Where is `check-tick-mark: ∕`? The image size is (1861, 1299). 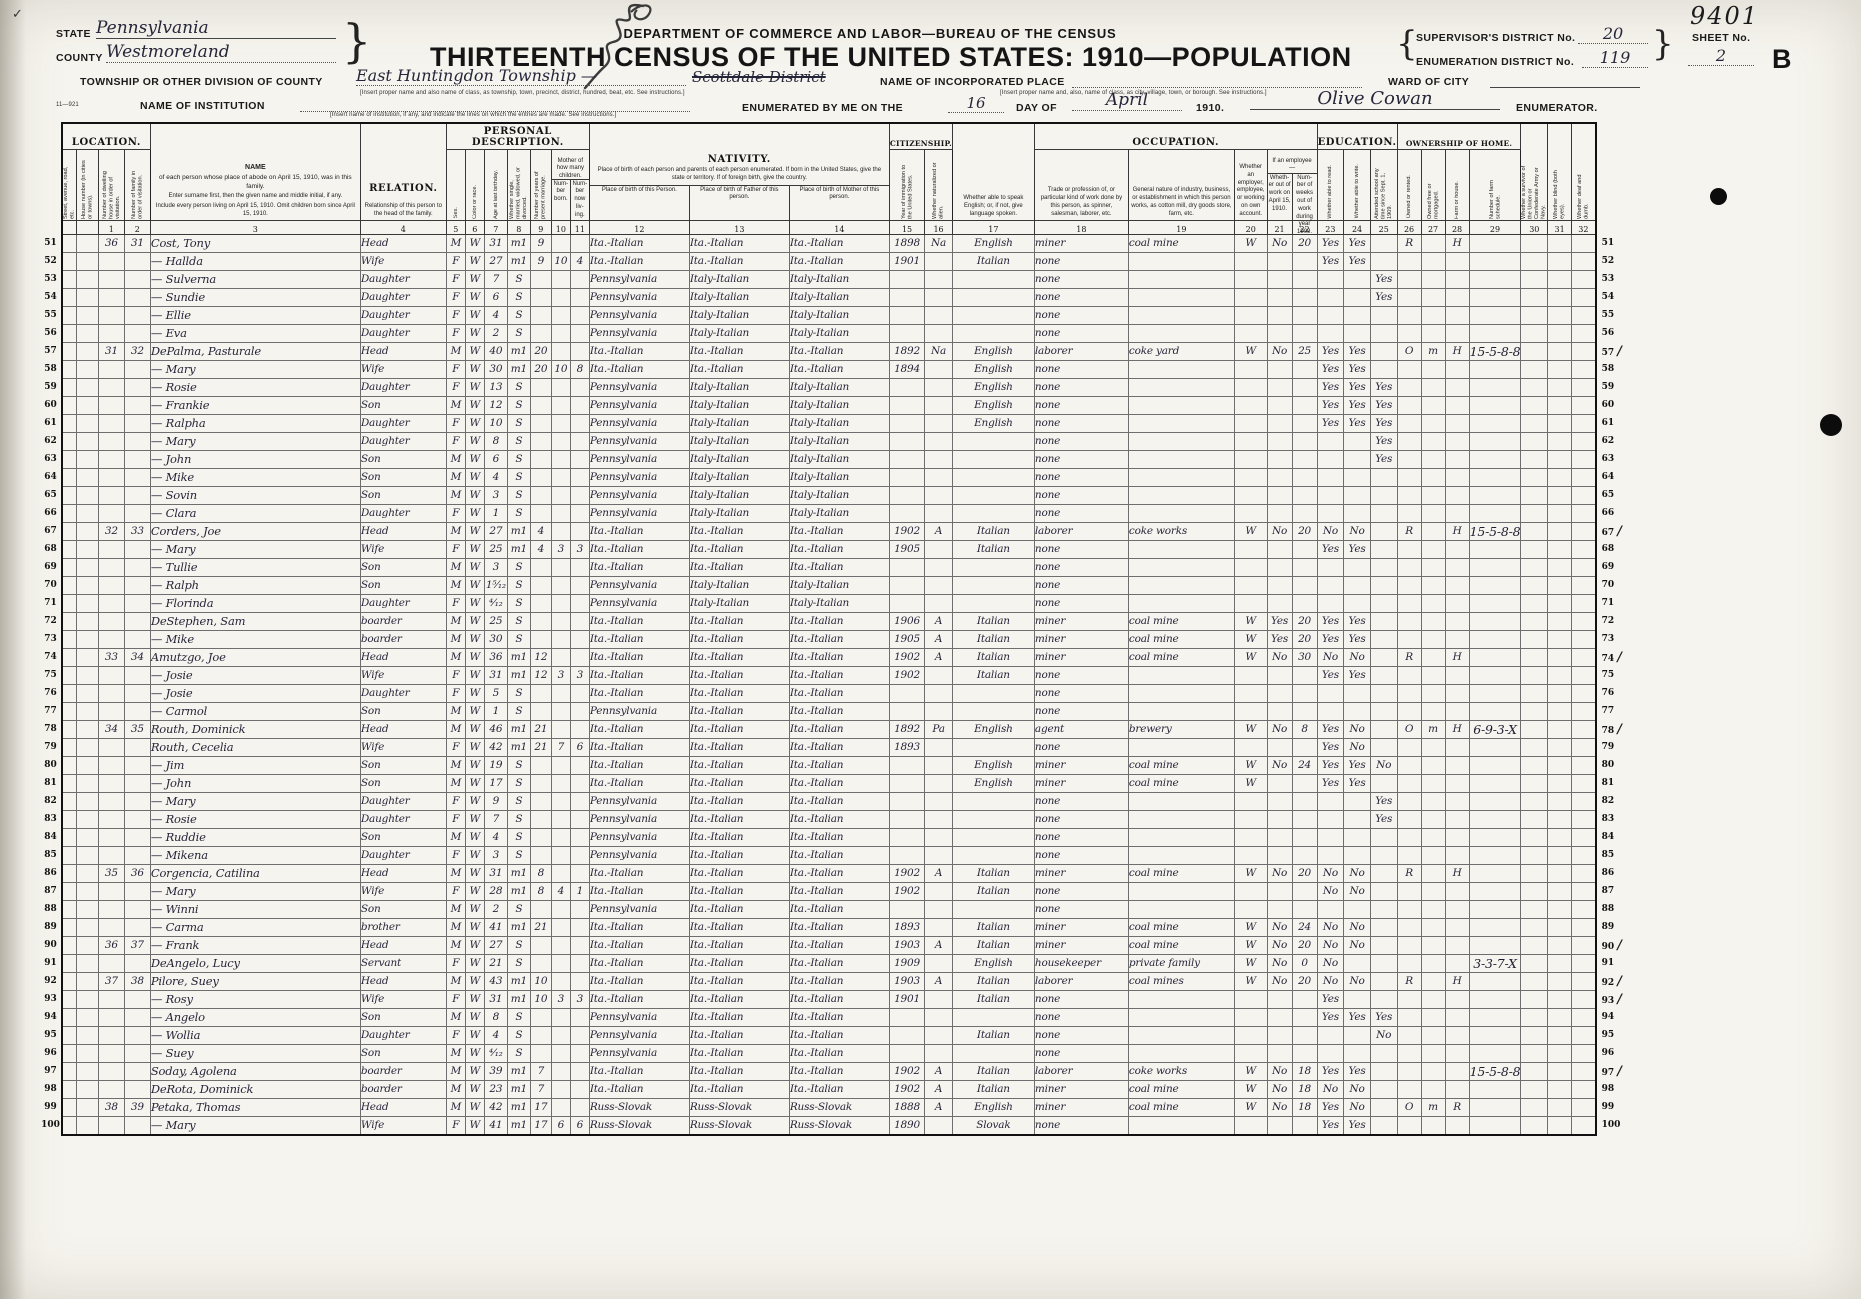
check-tick-mark: ∕ is located at coordinates (1619, 999).